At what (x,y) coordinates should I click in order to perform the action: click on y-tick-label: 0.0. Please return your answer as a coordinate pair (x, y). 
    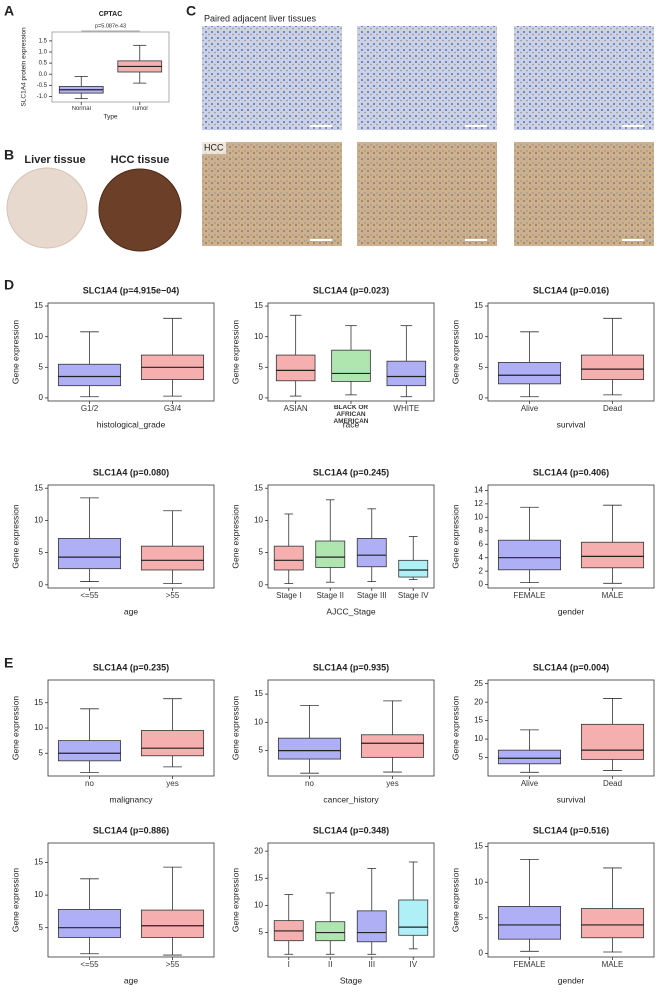
    Looking at the image, I should click on (43, 75).